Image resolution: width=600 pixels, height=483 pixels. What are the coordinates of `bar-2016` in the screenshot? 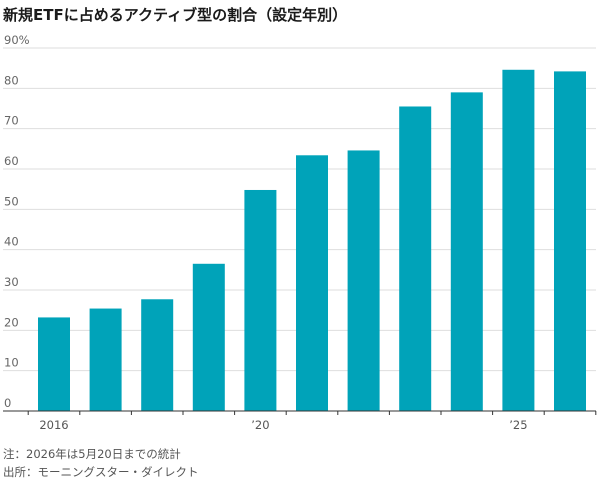 It's located at (54, 364).